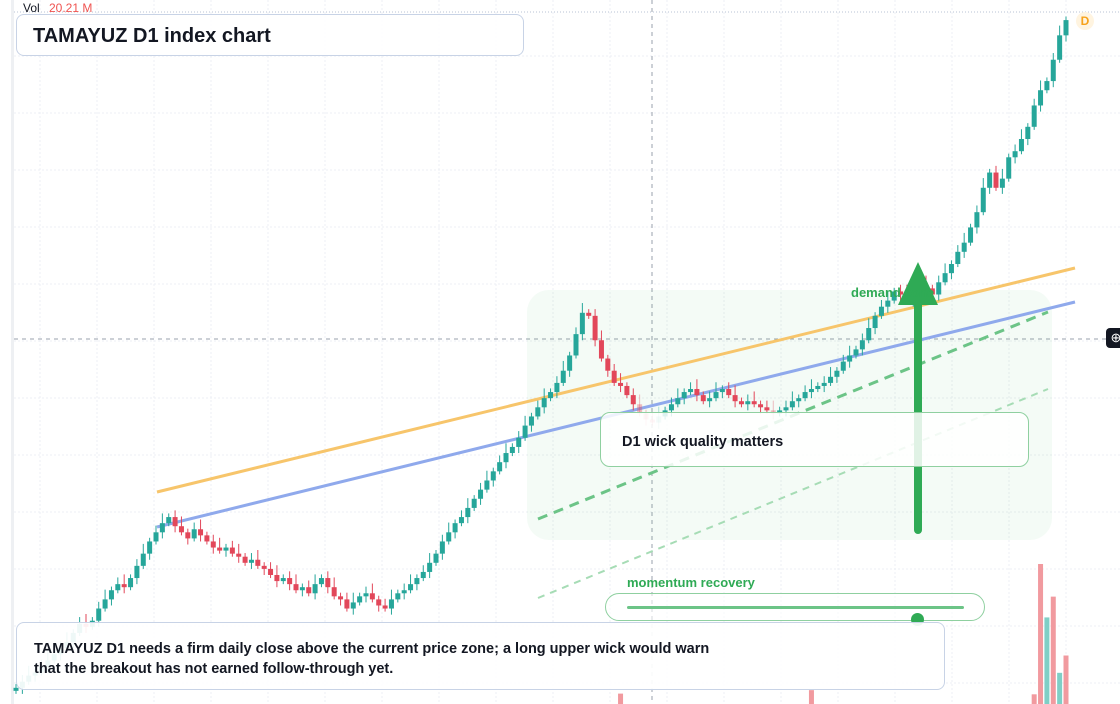 This screenshot has height=704, width=1120. What do you see at coordinates (152, 36) in the screenshot?
I see `chart-title: TAMAYUZ D1 index chart` at bounding box center [152, 36].